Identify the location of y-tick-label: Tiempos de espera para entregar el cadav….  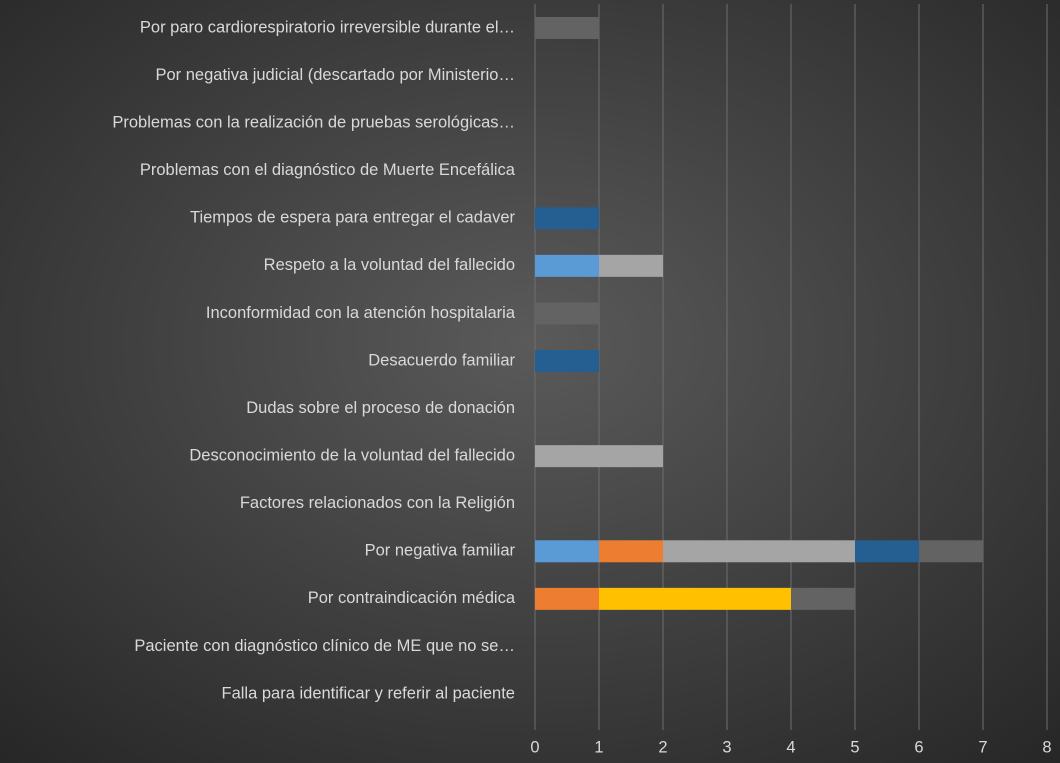
(352, 218).